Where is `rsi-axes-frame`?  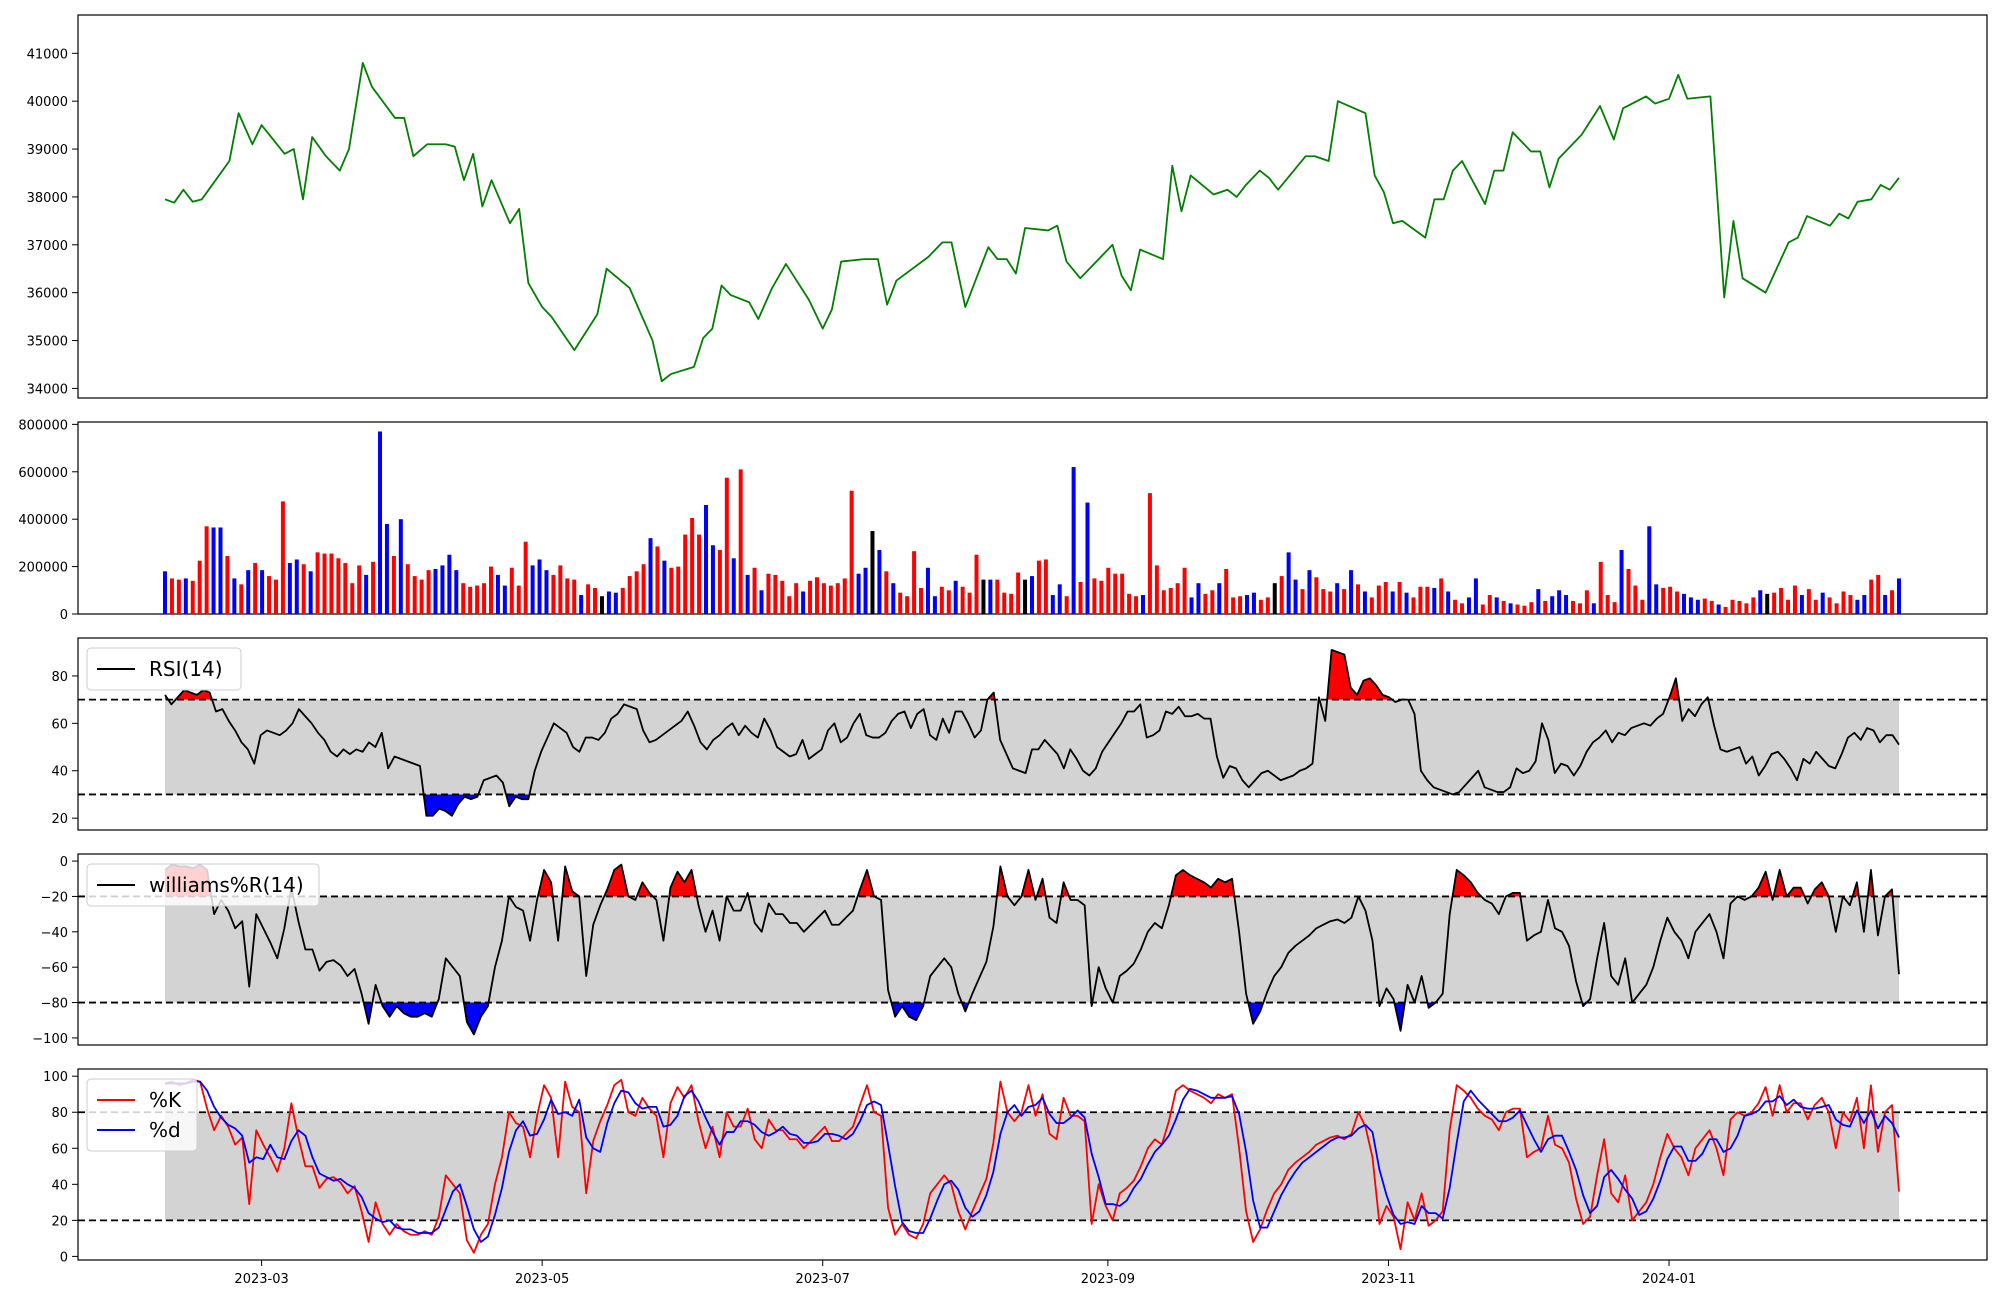 rsi-axes-frame is located at coordinates (1032, 734).